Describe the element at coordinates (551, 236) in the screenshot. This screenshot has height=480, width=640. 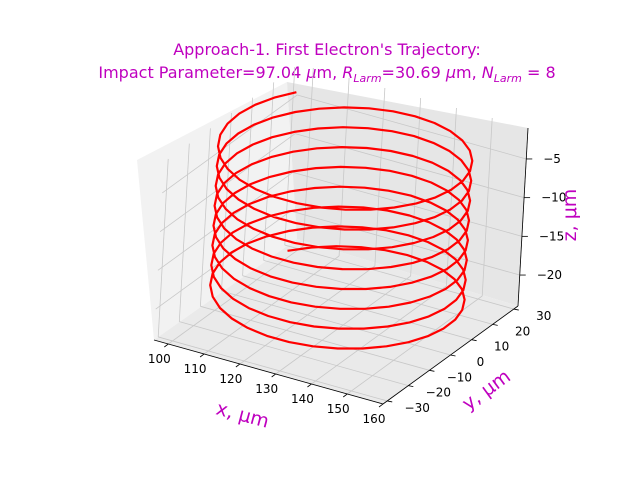
I see `z-tick-label: −15` at that location.